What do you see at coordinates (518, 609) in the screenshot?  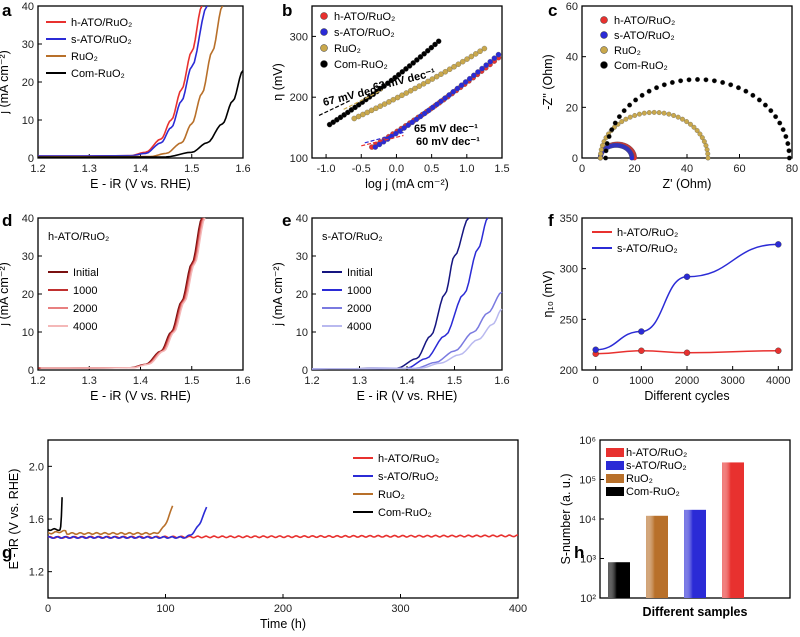 I see `x-tick-label: 400` at bounding box center [518, 609].